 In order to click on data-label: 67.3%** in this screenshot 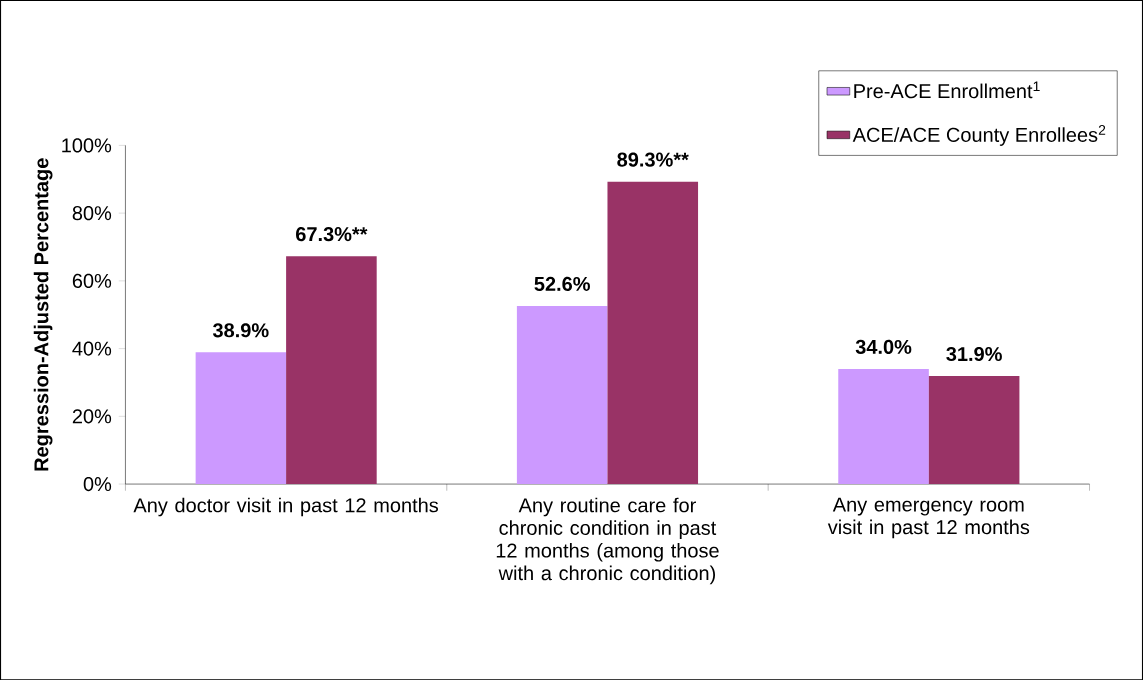, I will do `click(332, 234)`.